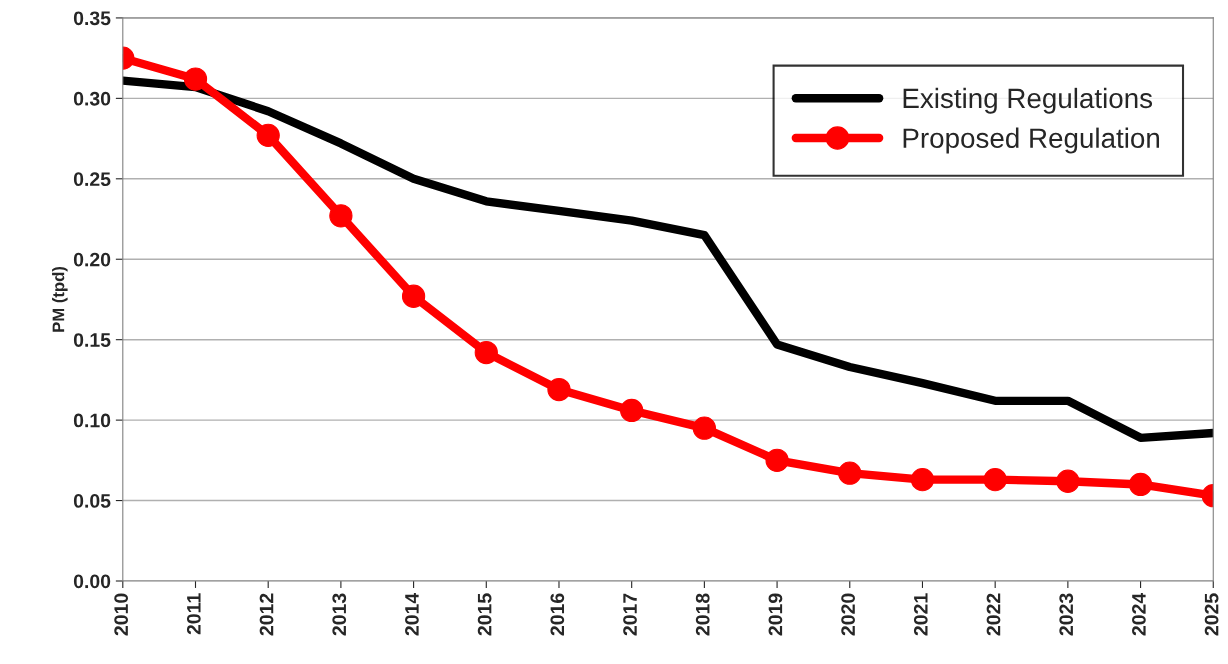 The height and width of the screenshot is (664, 1228). I want to click on y-tick-label: 0.20, so click(92, 259).